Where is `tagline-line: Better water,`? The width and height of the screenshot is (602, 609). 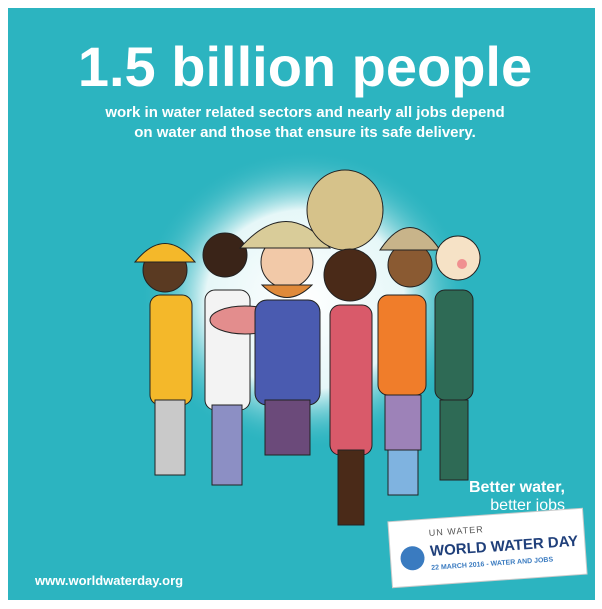
tagline-line: Better water, is located at coordinates (517, 487).